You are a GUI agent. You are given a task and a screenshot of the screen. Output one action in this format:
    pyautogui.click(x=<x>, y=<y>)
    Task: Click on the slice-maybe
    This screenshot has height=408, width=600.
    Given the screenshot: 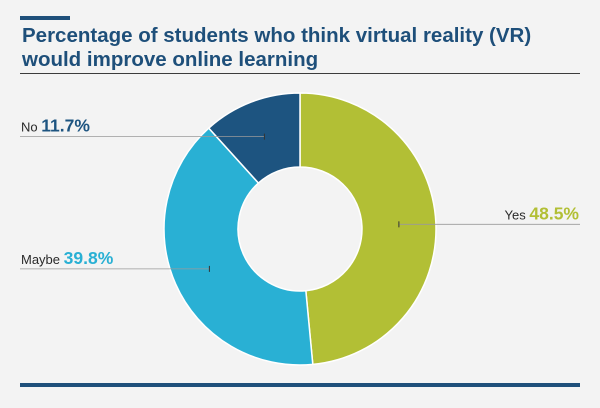 What is the action you would take?
    pyautogui.click(x=238, y=246)
    